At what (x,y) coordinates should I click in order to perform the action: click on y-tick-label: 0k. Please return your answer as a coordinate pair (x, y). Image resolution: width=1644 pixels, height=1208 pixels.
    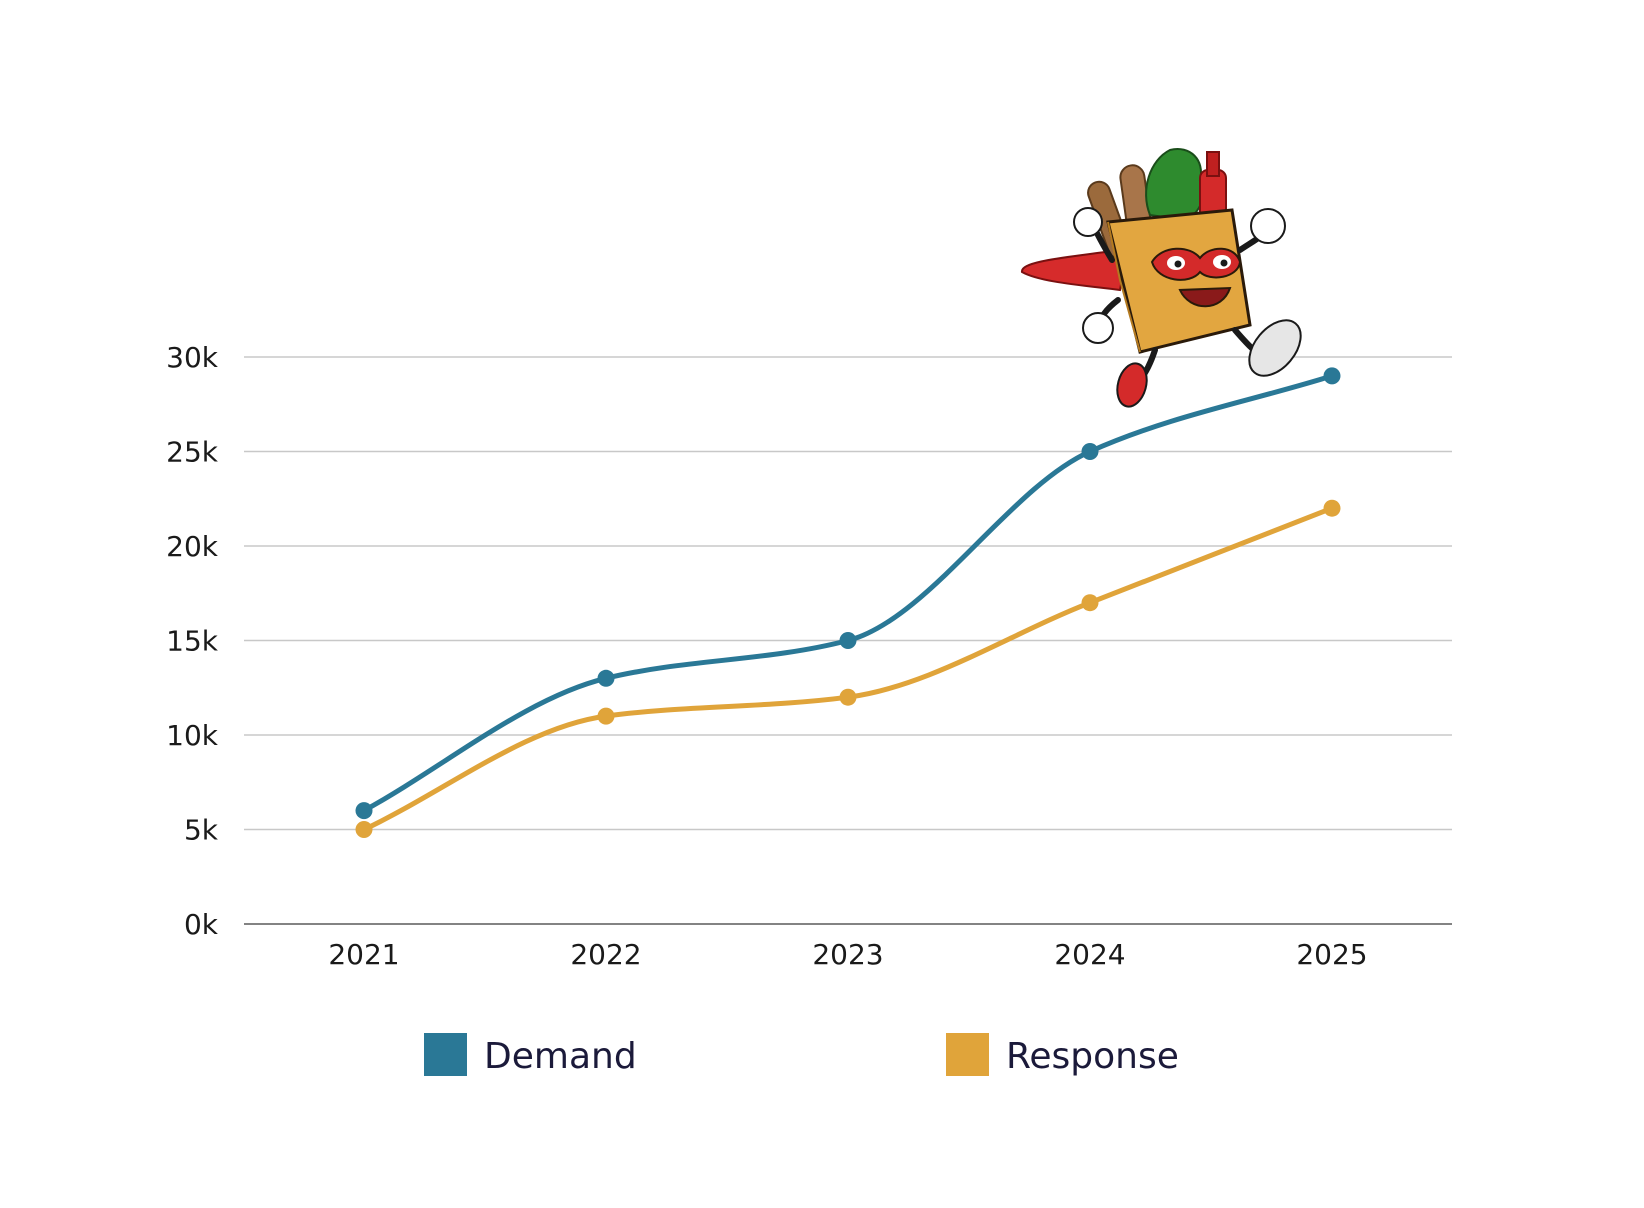
    Looking at the image, I should click on (201, 924).